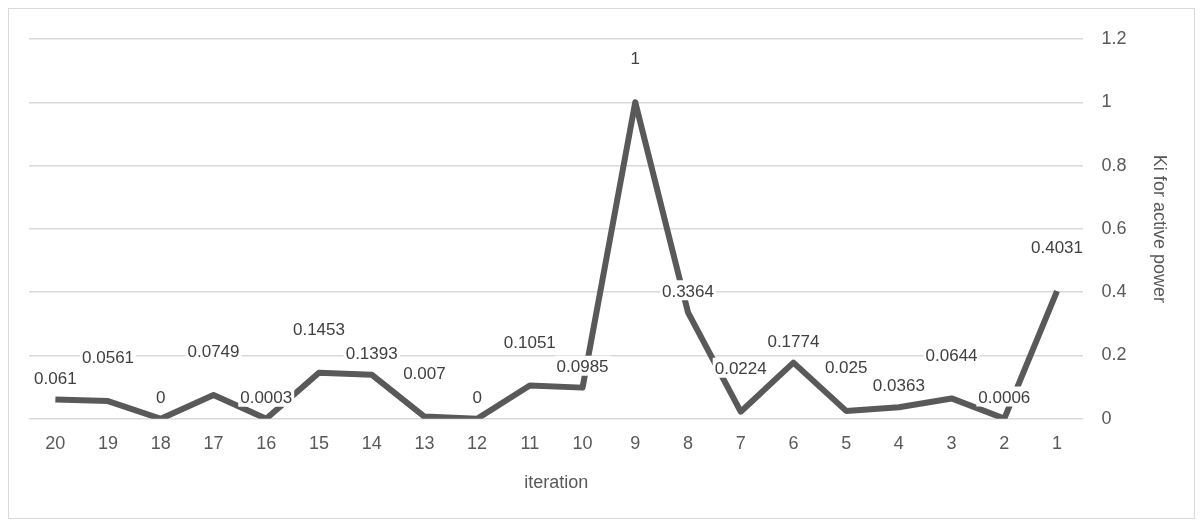 The height and width of the screenshot is (527, 1203). What do you see at coordinates (687, 442) in the screenshot?
I see `x-tick-label: 8` at bounding box center [687, 442].